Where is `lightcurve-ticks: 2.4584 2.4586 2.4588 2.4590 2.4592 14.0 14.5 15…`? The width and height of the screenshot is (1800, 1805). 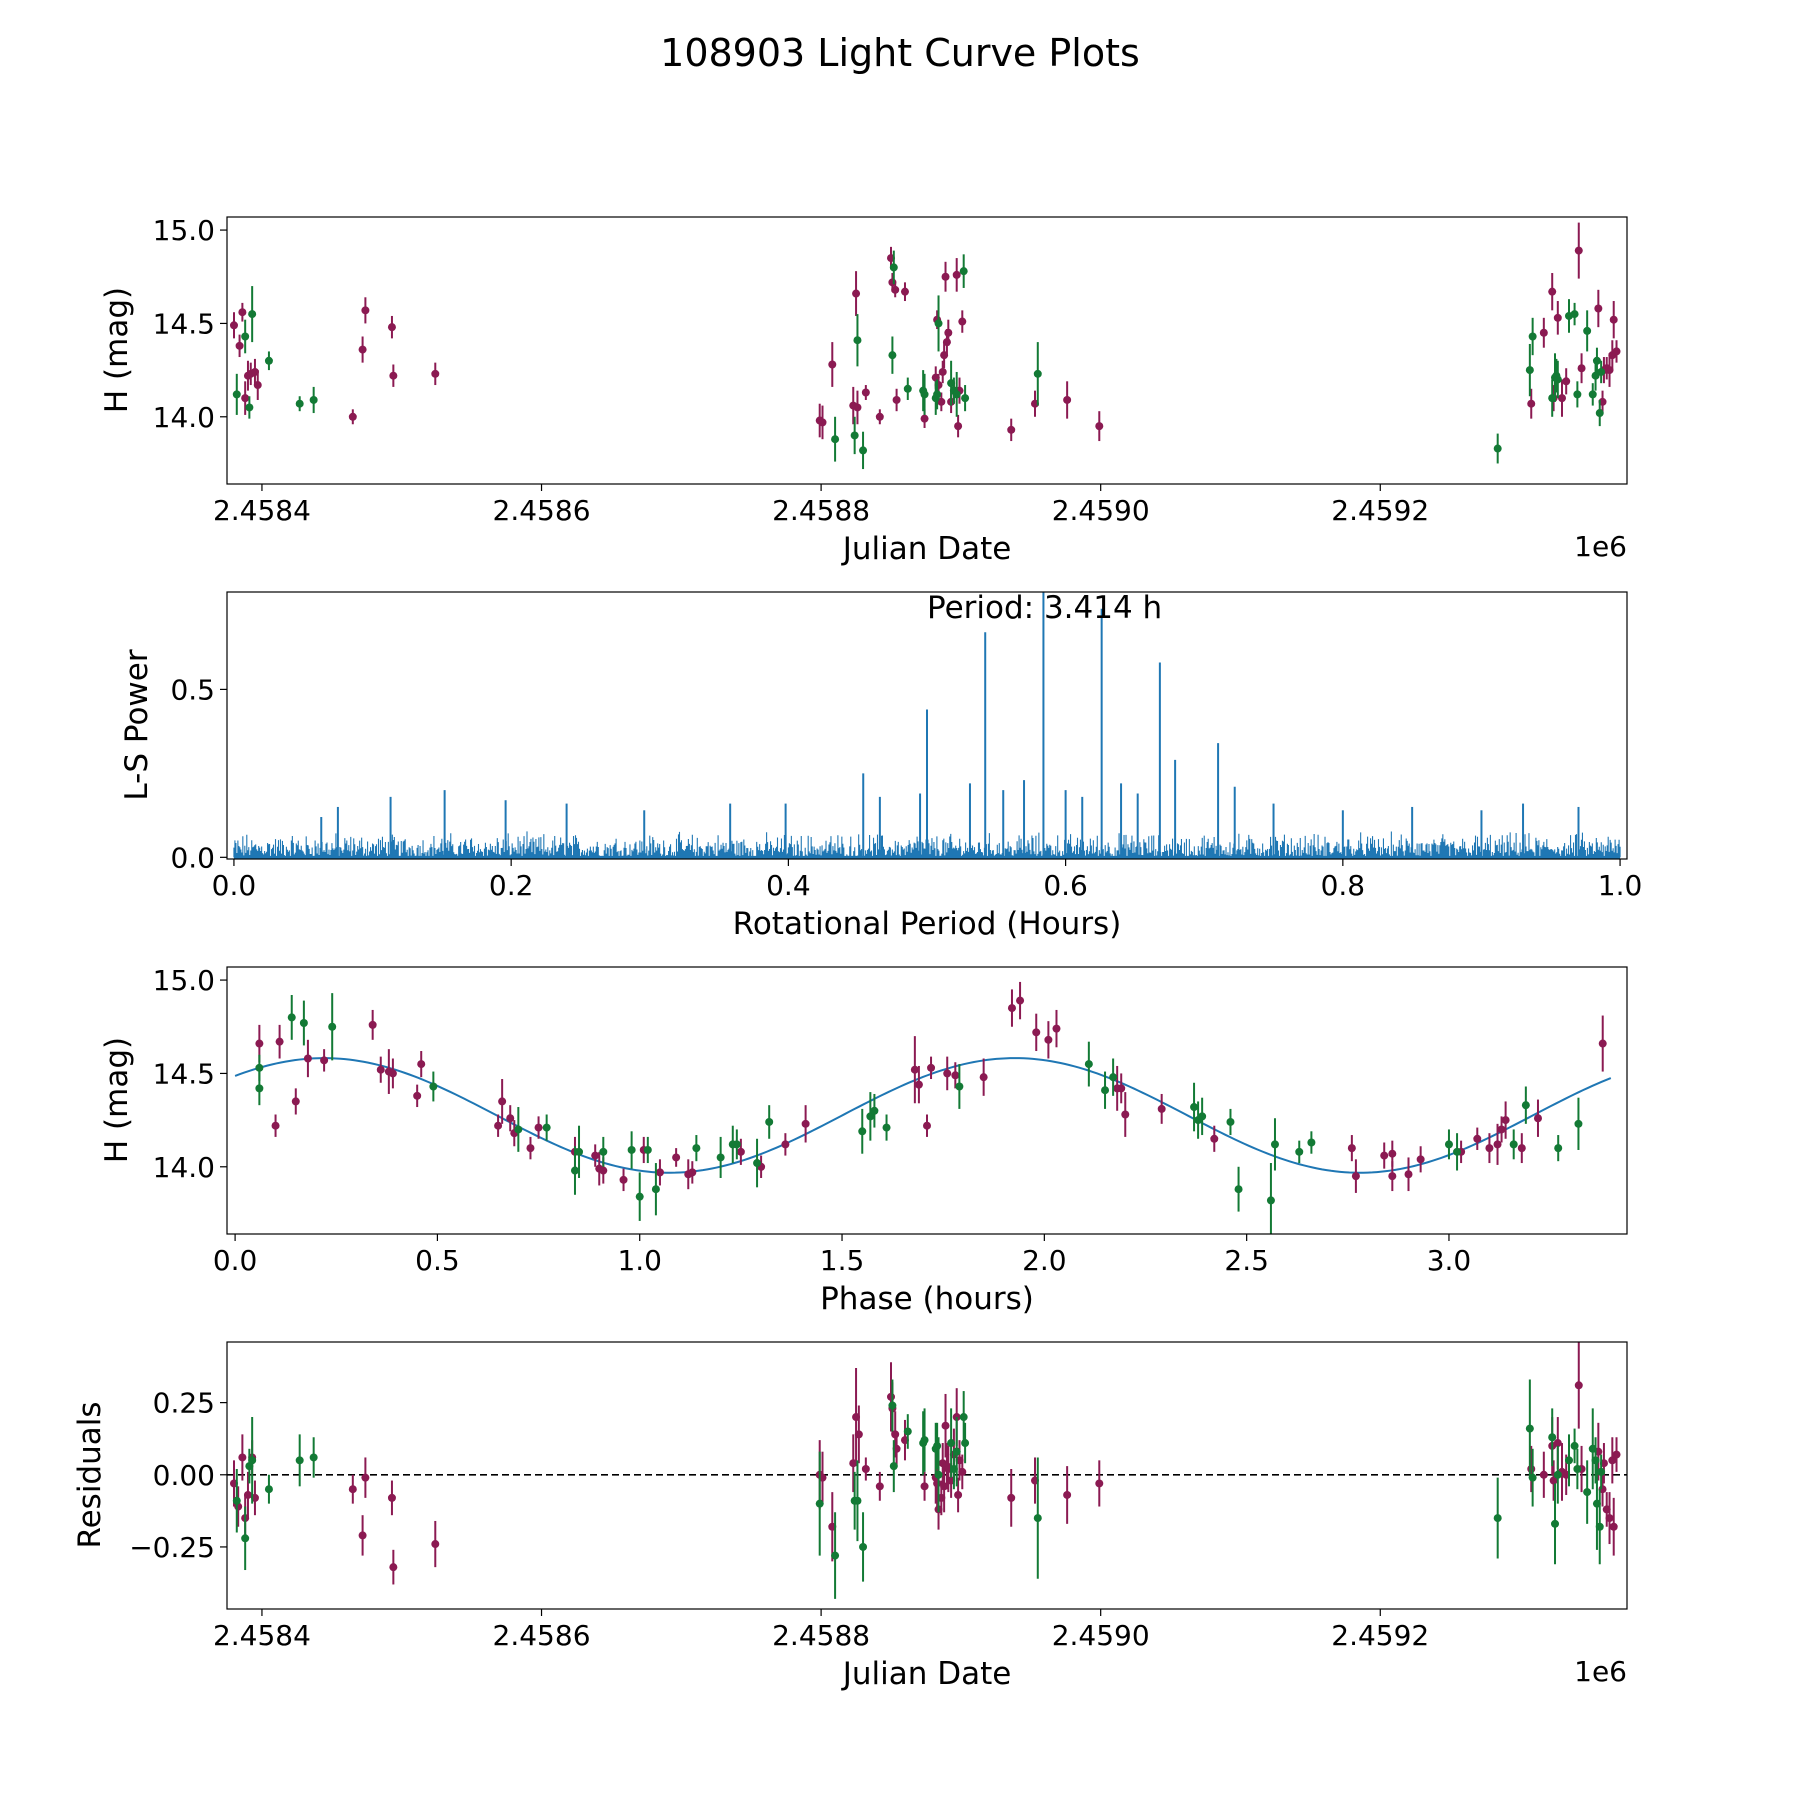
lightcurve-ticks: 2.4584 2.4586 2.4588 2.4590 2.4592 14.0 14.5 15… is located at coordinates (791, 370).